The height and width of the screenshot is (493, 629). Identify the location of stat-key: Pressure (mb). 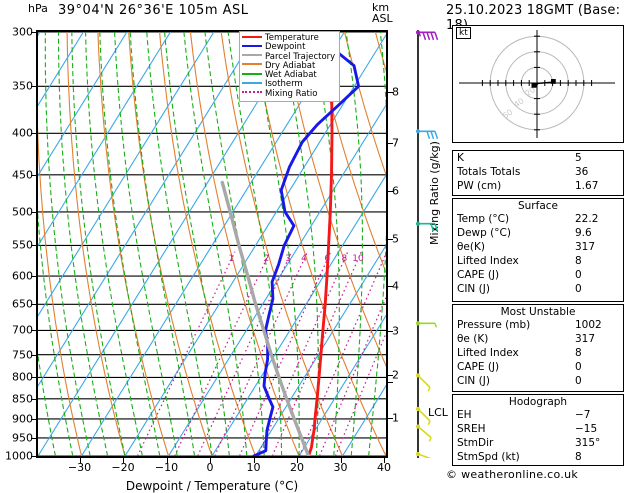
(494, 325).